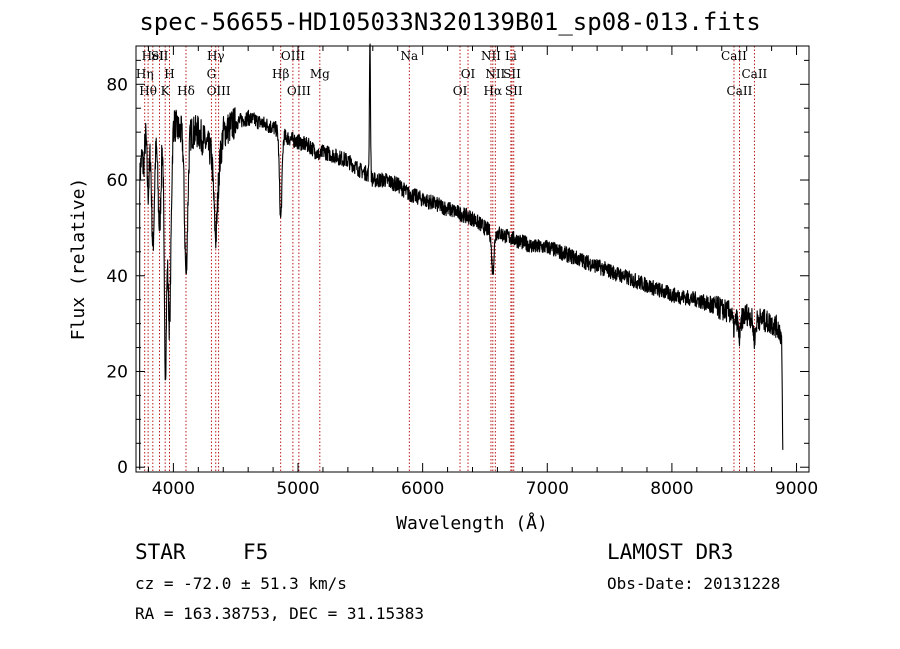 The image size is (900, 649). What do you see at coordinates (173, 489) in the screenshot?
I see `x-tick-label: 4000` at bounding box center [173, 489].